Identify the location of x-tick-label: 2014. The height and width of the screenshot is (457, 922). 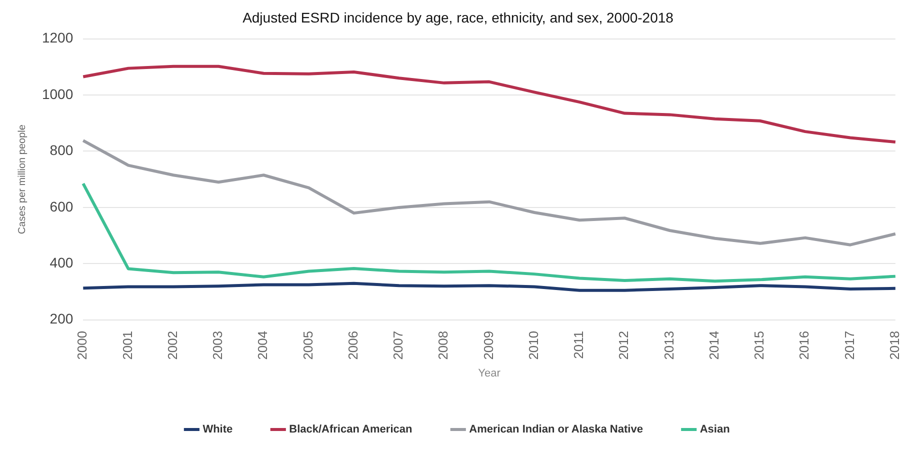
(714, 345).